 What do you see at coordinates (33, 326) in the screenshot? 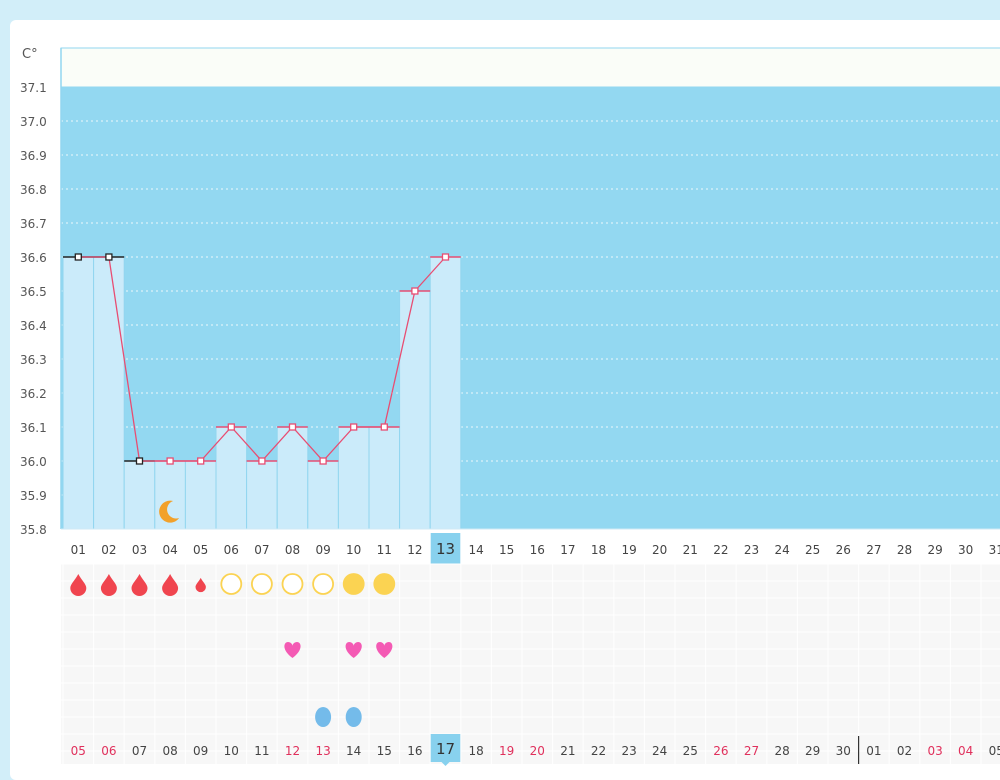
I see `y-tick-label: 36.4` at bounding box center [33, 326].